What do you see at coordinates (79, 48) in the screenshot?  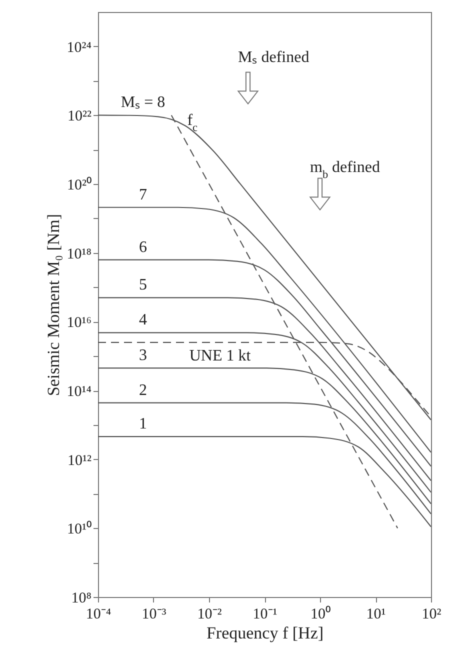 I see `y-tick-label: 10²⁴` at bounding box center [79, 48].